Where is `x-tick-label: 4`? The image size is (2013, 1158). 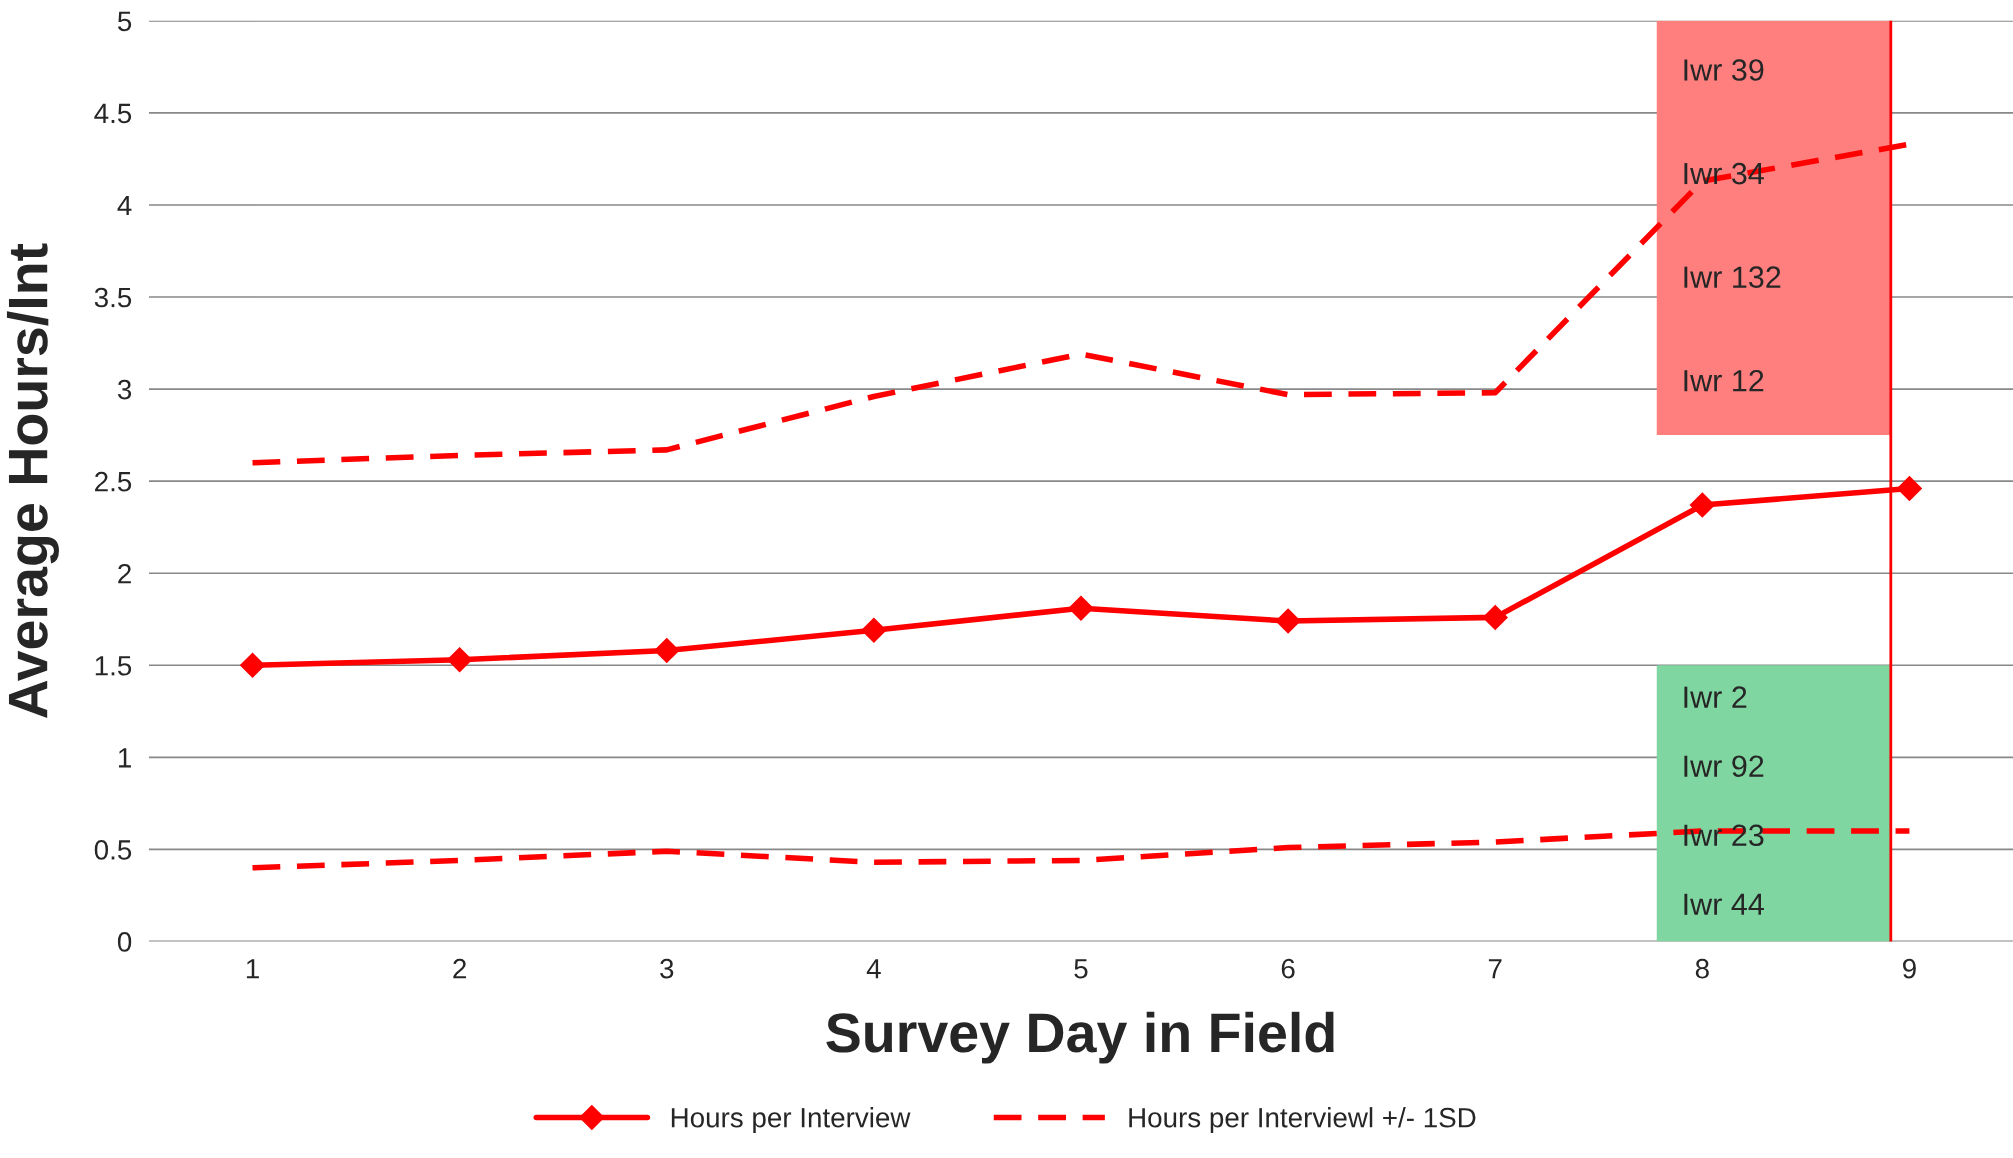
x-tick-label: 4 is located at coordinates (873, 969).